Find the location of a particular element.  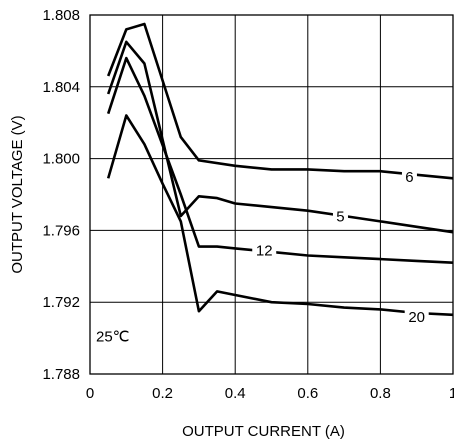

series-label-20: 20 is located at coordinates (416, 317).